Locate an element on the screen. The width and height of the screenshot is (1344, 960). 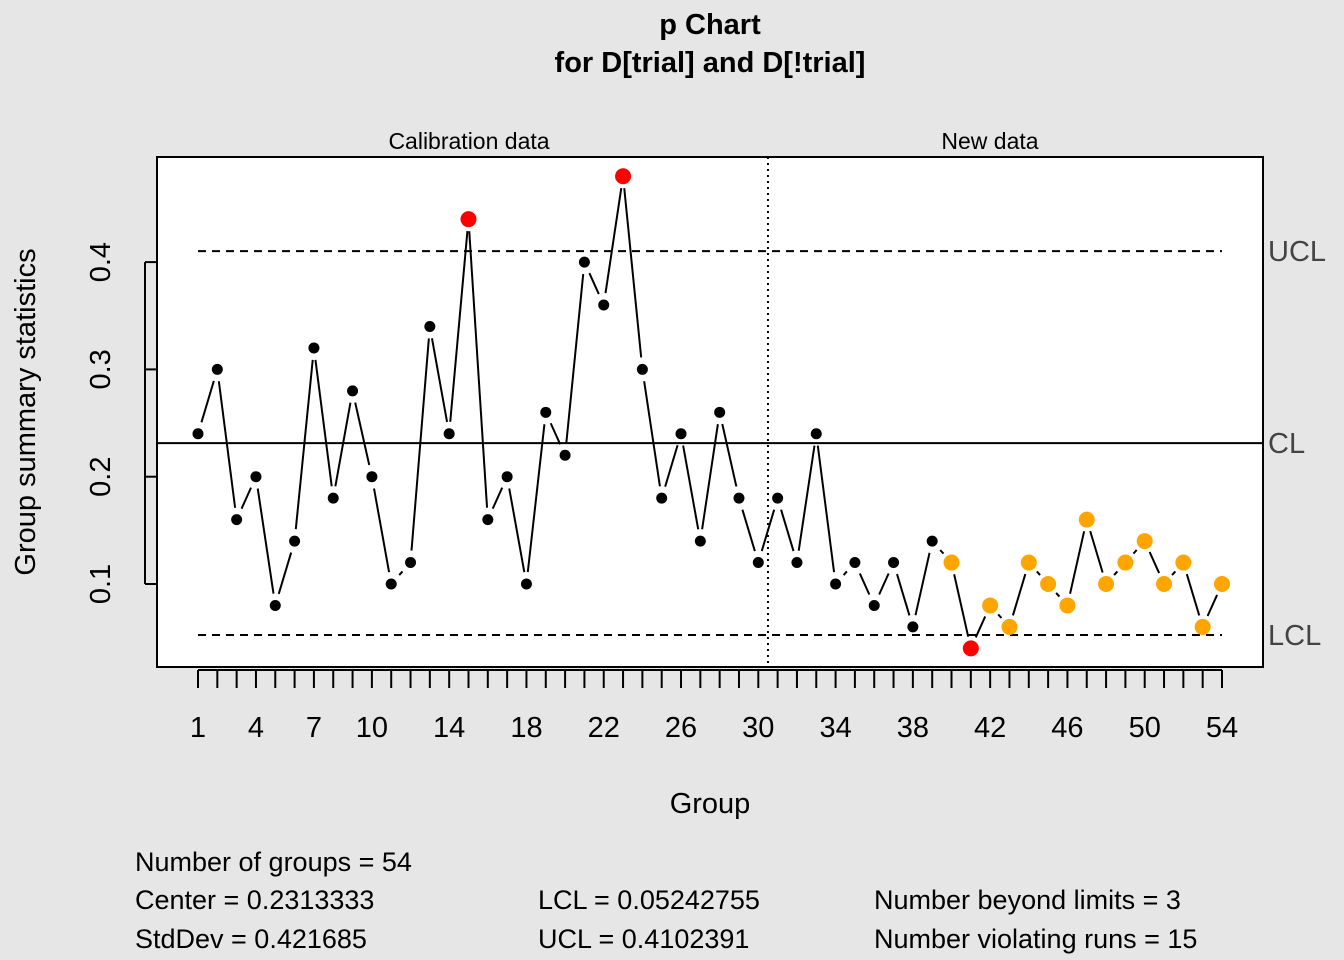
y-tick-label: 0.3 is located at coordinates (101, 369).